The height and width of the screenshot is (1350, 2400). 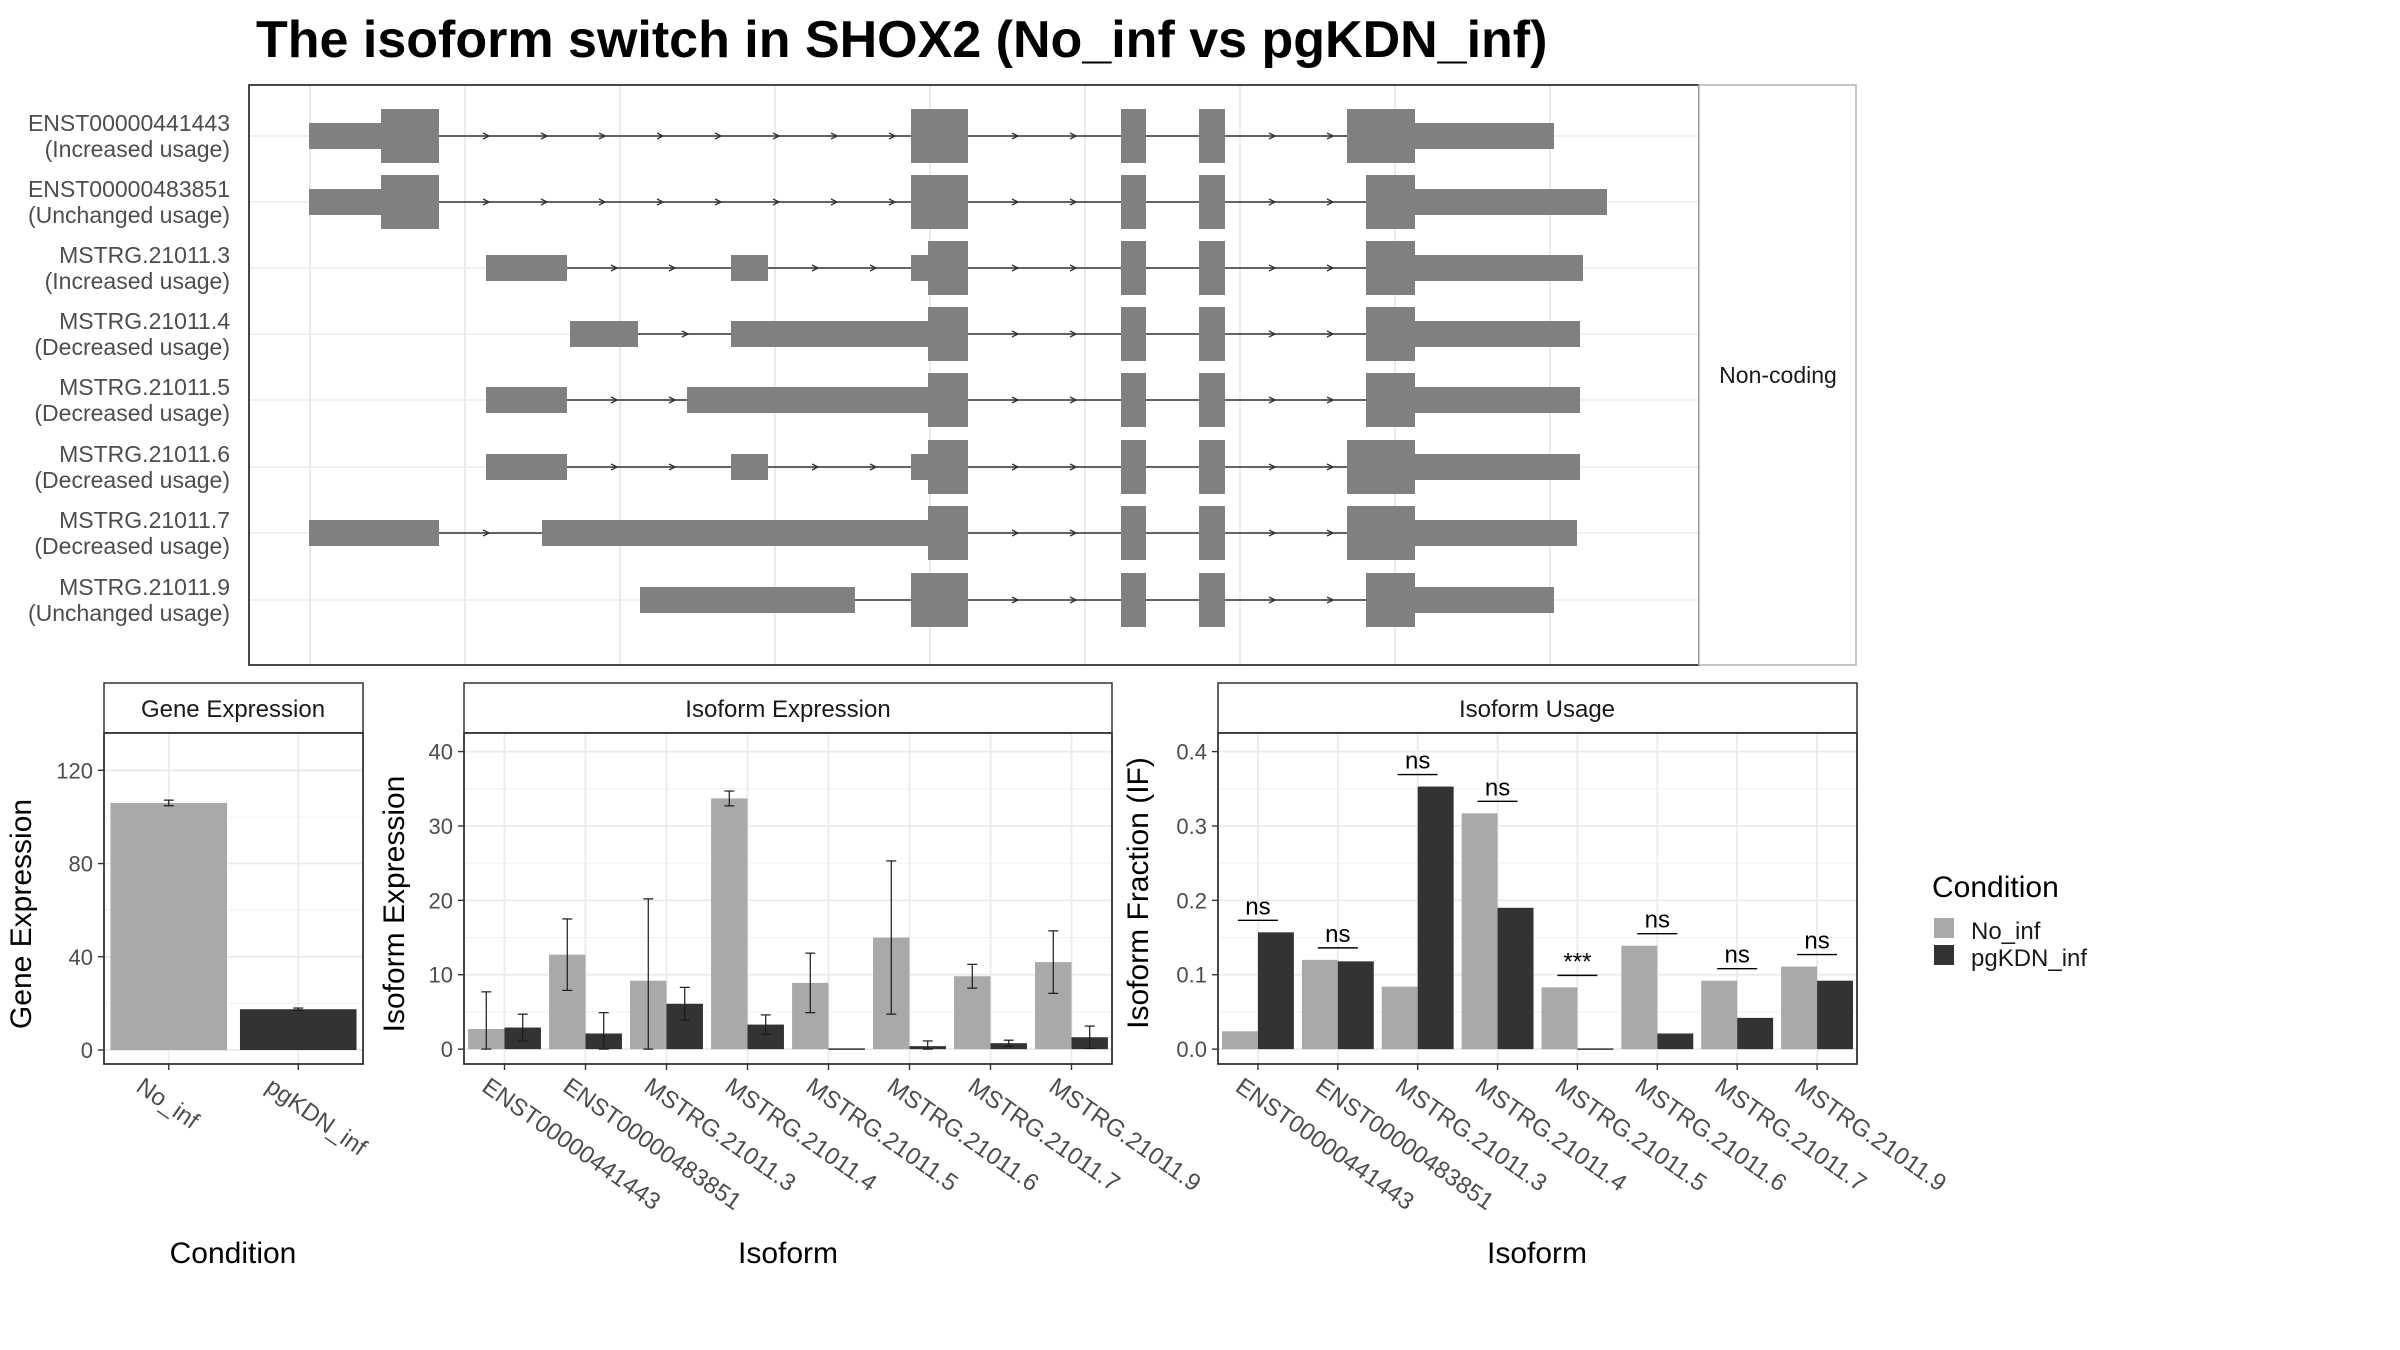 What do you see at coordinates (441, 975) in the screenshot?
I see `y-tick-label: 10` at bounding box center [441, 975].